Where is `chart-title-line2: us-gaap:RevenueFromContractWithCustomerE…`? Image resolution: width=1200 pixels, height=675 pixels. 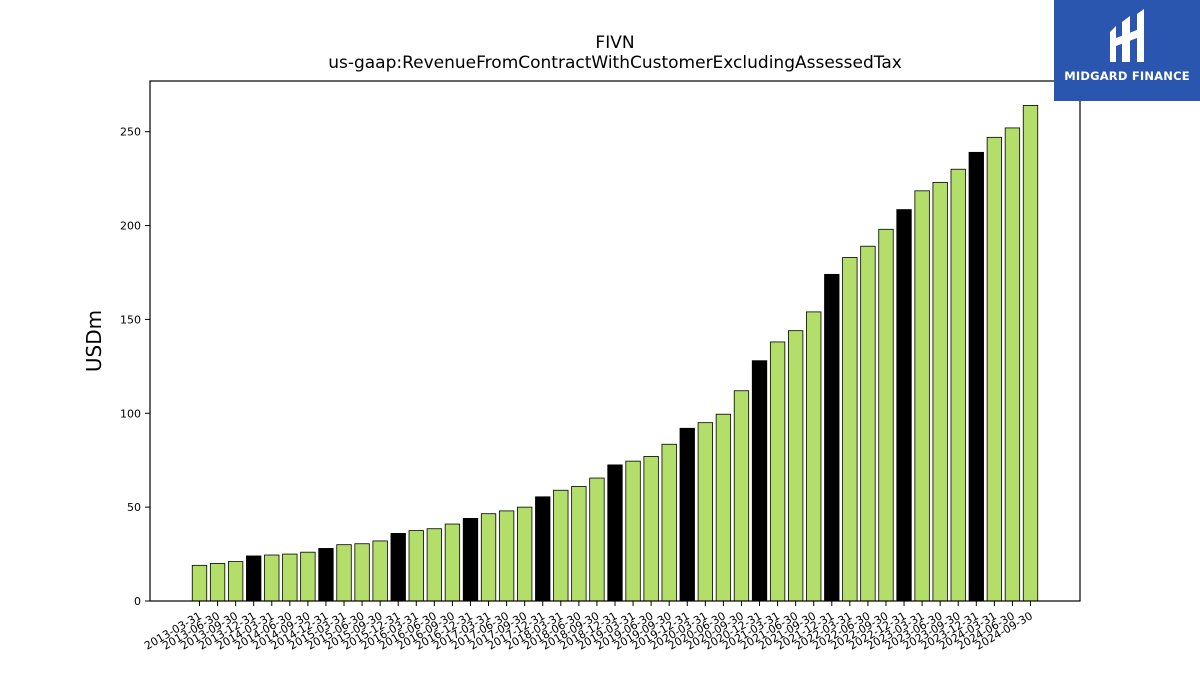 chart-title-line2: us-gaap:RevenueFromContractWithCustomerE… is located at coordinates (615, 63).